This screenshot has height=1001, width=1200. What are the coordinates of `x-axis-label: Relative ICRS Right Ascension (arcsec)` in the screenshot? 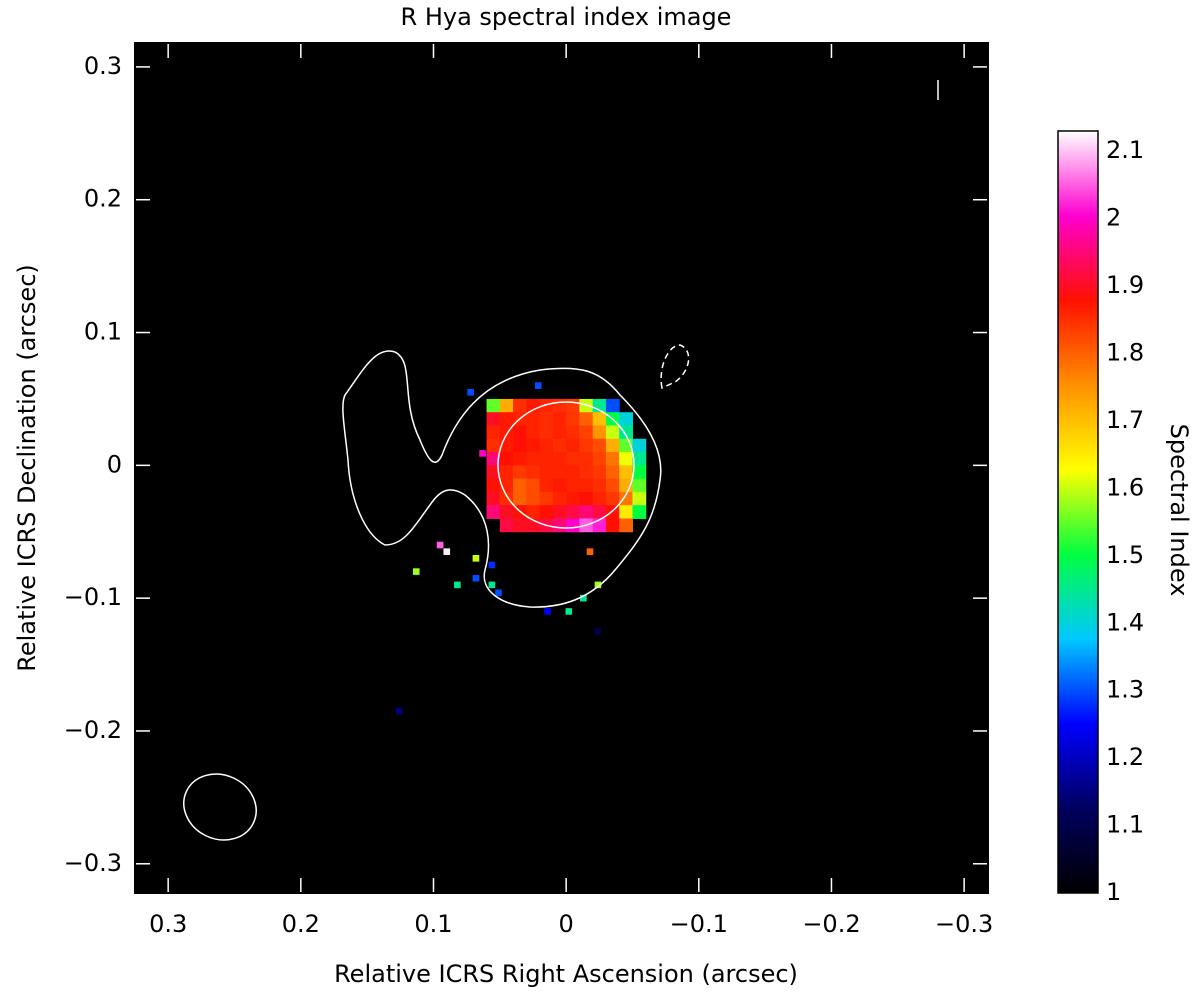 It's located at (566, 974).